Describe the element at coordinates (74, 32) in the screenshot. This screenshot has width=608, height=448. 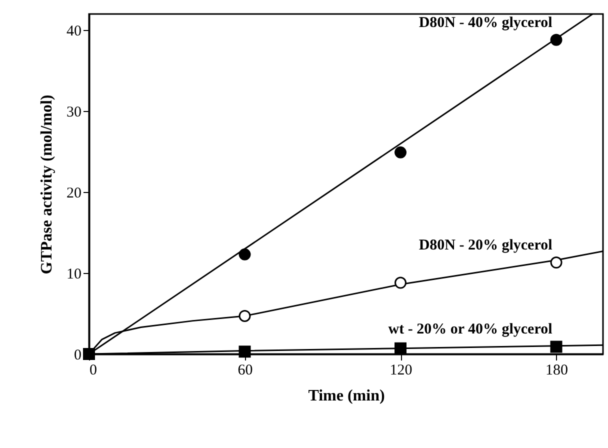
I see `y-tick-label: 40` at that location.